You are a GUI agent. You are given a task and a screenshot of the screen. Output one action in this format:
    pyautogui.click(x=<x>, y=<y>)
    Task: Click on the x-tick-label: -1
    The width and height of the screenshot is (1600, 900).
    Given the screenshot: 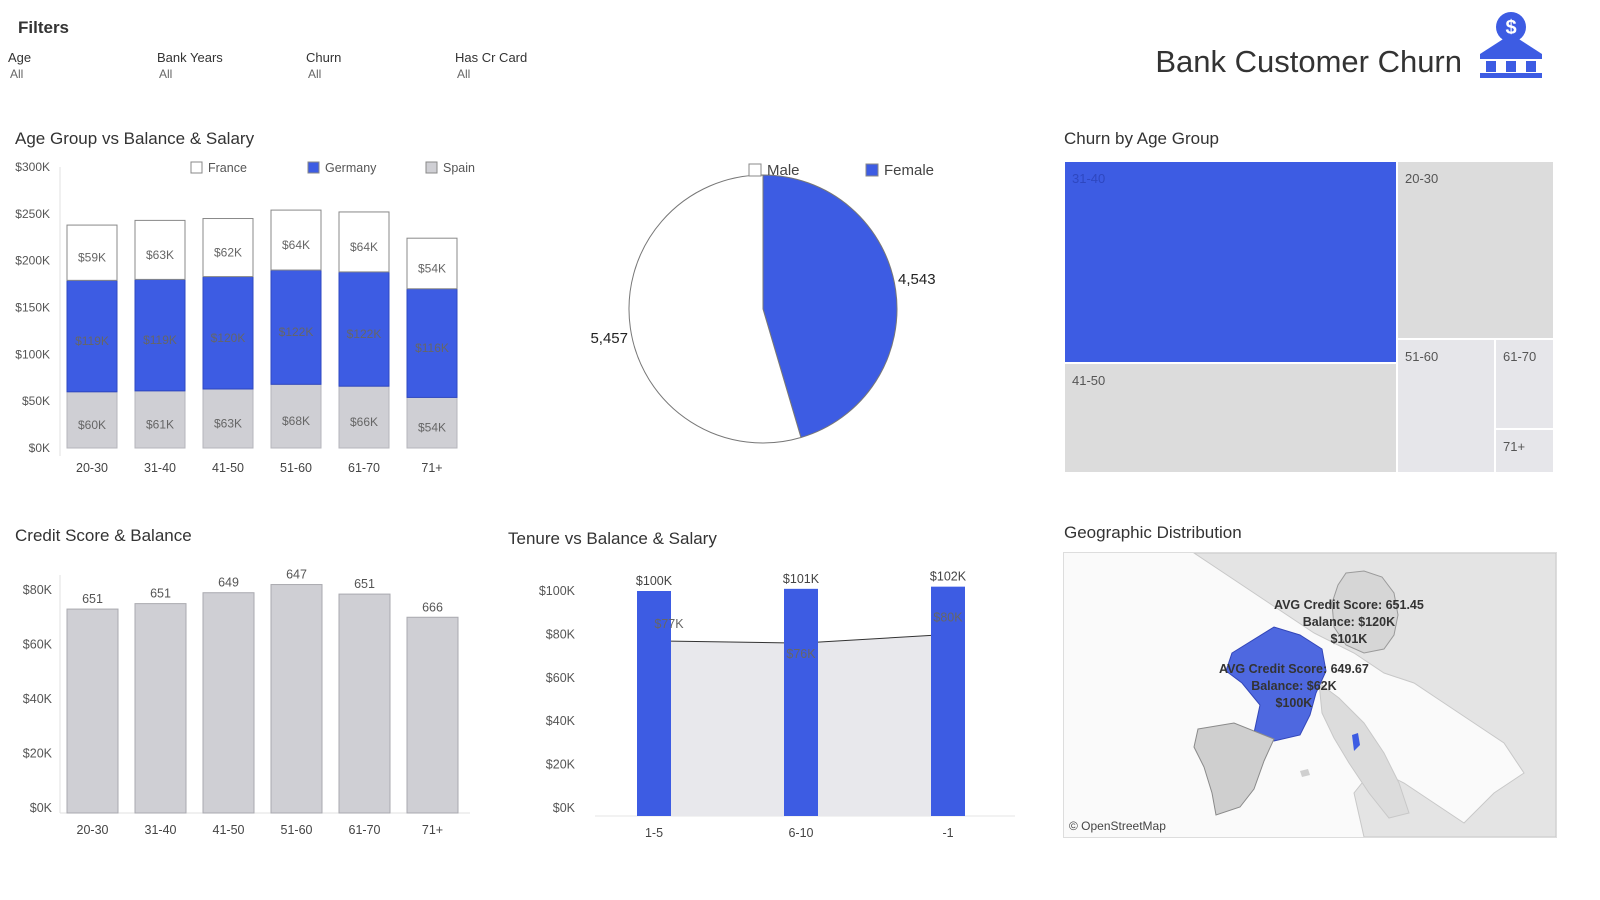 What is the action you would take?
    pyautogui.click(x=947, y=833)
    